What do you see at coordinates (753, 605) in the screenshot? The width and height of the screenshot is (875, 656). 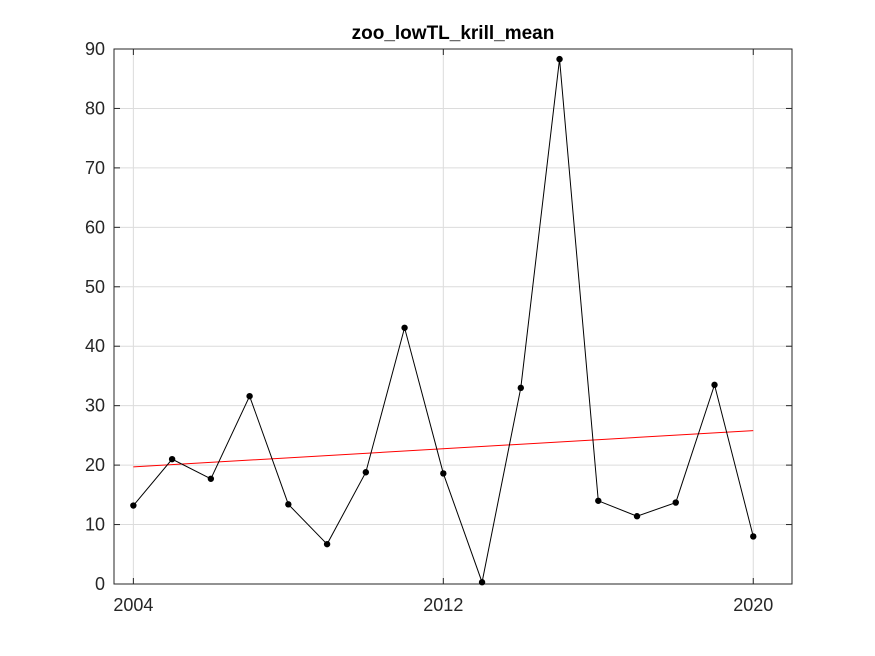 I see `x-tick-label-2: 2020` at bounding box center [753, 605].